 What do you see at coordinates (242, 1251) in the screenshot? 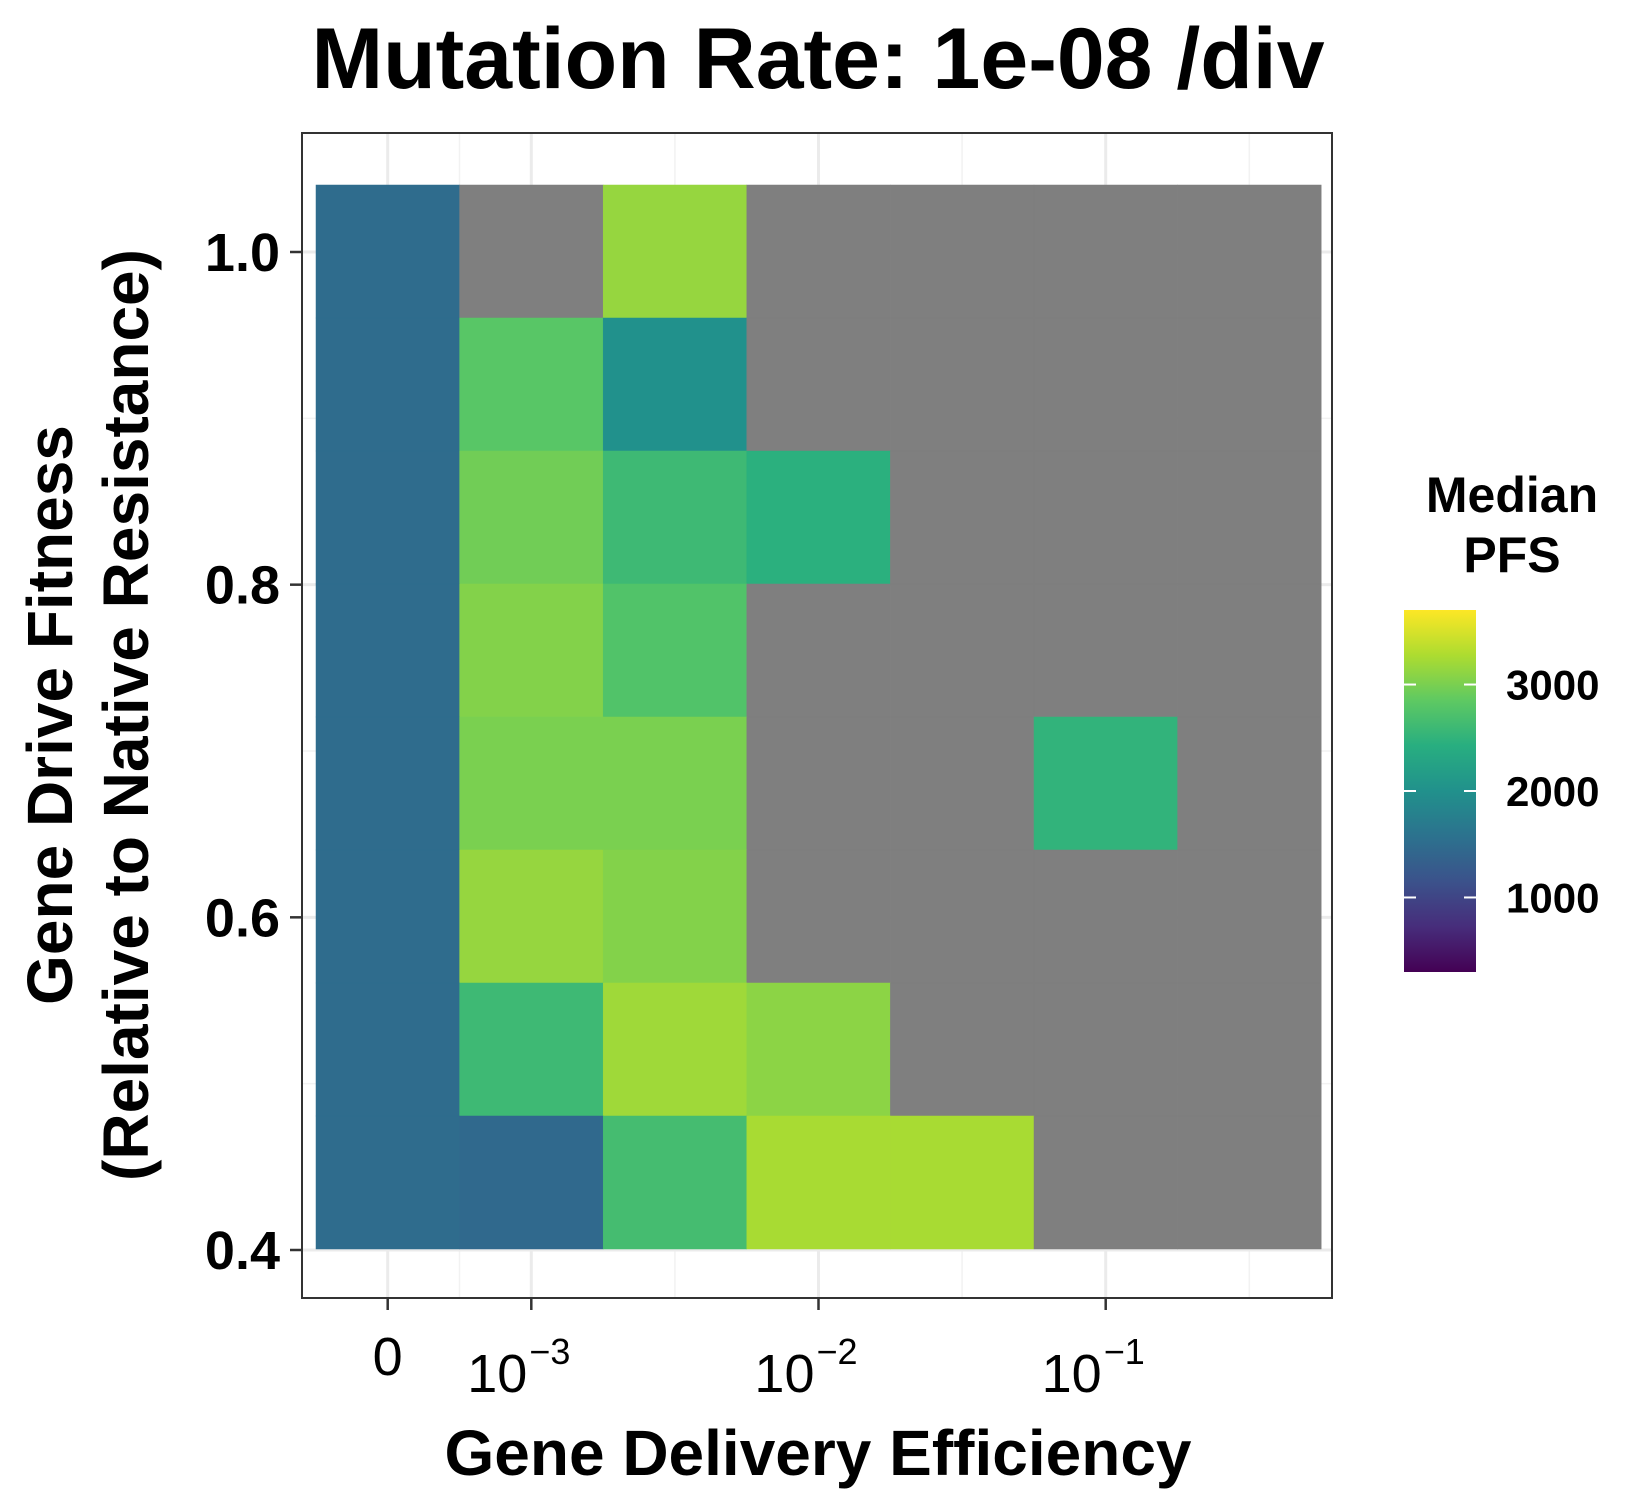
I see `y-tick-label: 0.4` at bounding box center [242, 1251].